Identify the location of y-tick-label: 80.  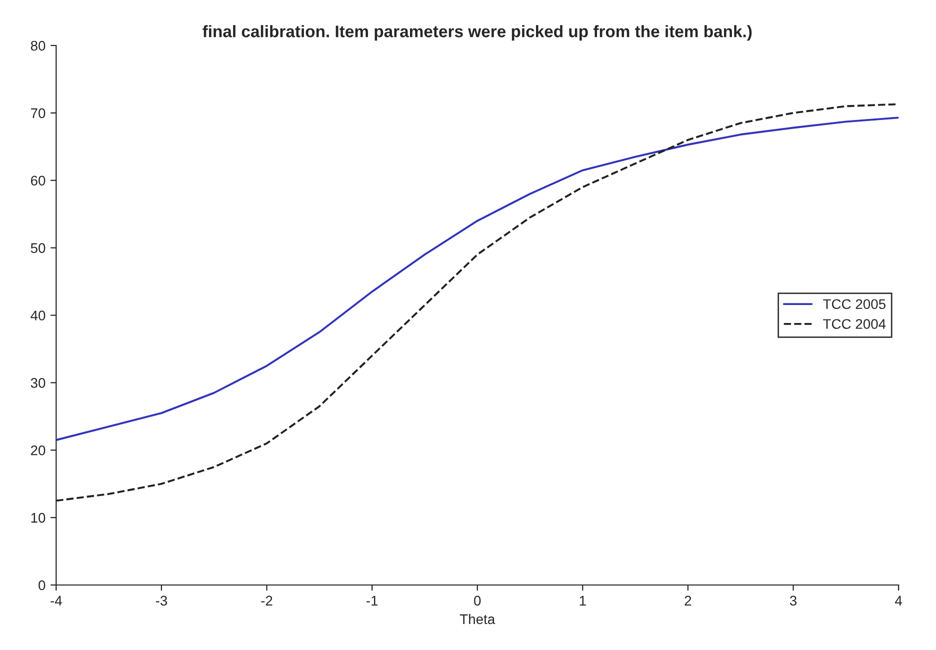
(38, 45).